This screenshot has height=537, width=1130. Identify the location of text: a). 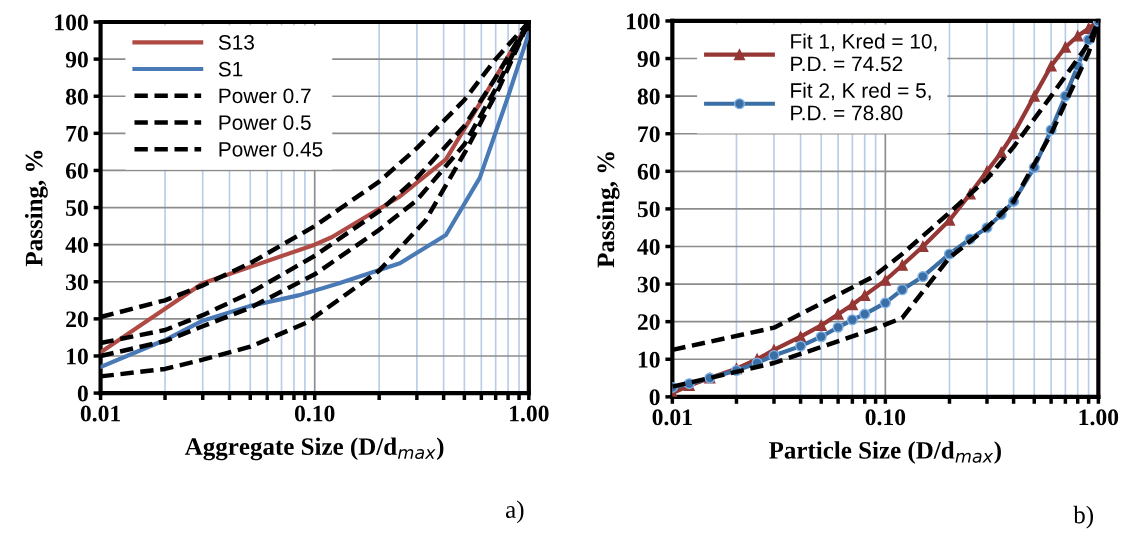
(515, 512).